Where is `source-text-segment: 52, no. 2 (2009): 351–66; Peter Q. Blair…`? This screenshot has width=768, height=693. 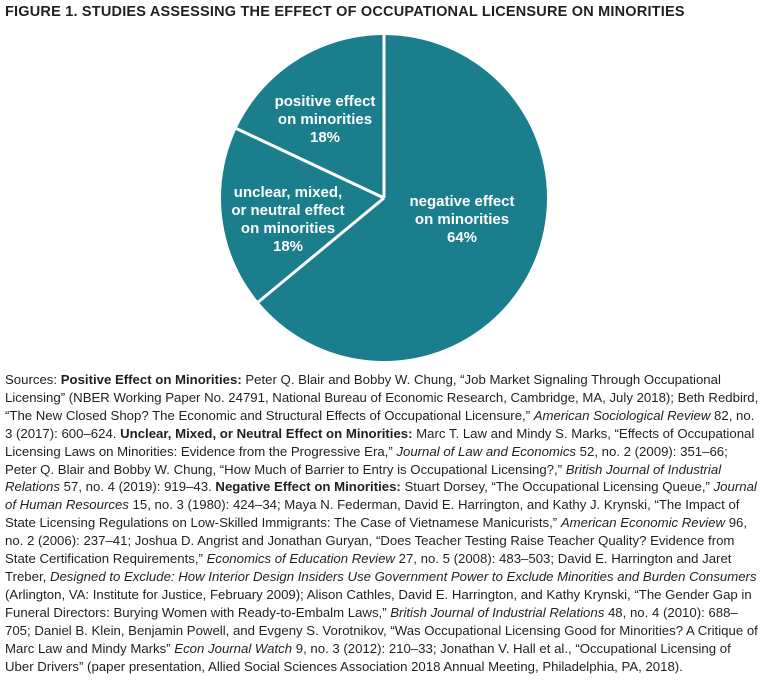
source-text-segment: 52, no. 2 (2009): 351–66; Peter Q. Blair… is located at coordinates (366, 460).